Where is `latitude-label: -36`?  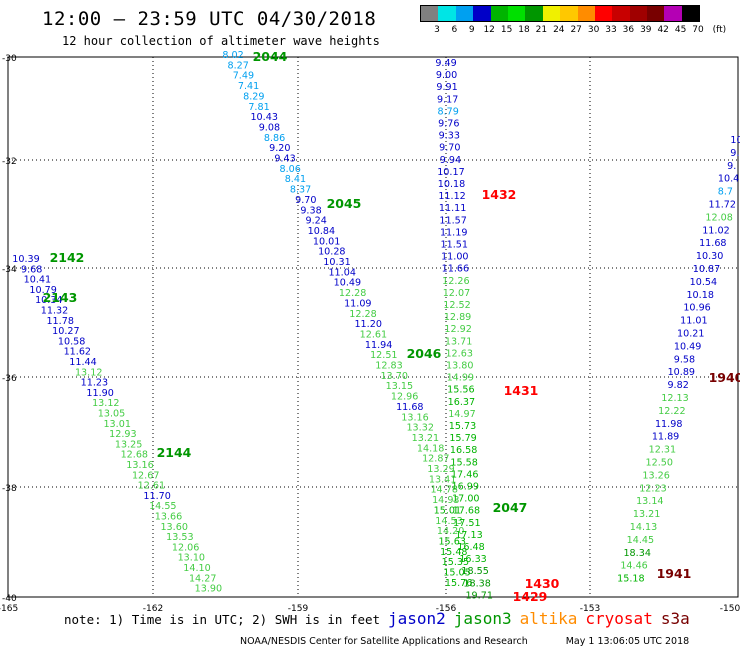 latitude-label: -36 is located at coordinates (9, 379).